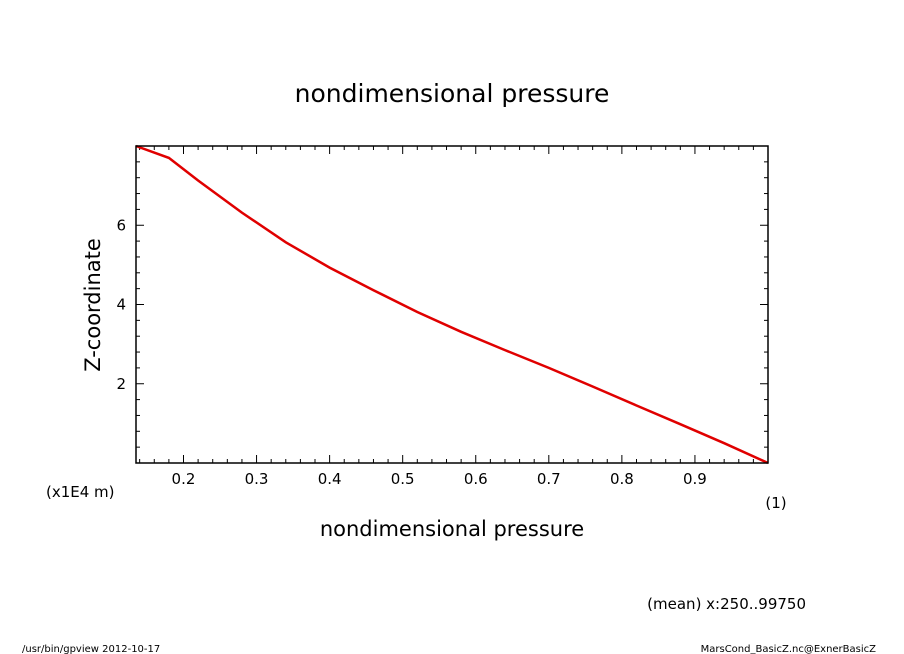 The image size is (904, 654). What do you see at coordinates (91, 649) in the screenshot?
I see `program-note: /usr/bin/gpview 2012-10-17` at bounding box center [91, 649].